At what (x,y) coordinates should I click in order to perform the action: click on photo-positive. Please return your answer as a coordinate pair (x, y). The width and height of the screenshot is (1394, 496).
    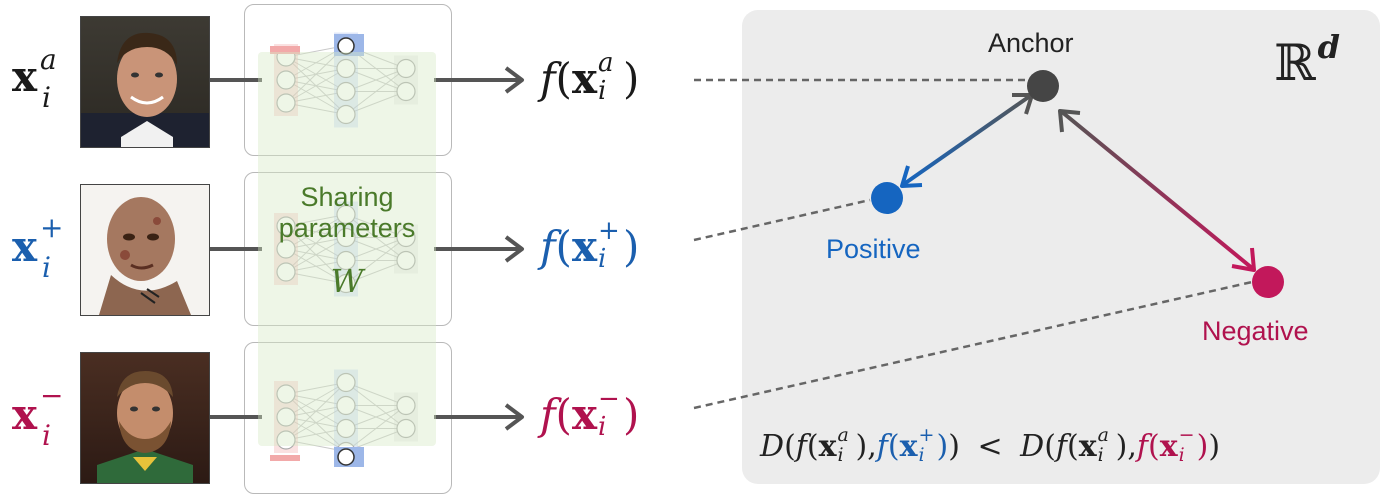
    Looking at the image, I should click on (145, 250).